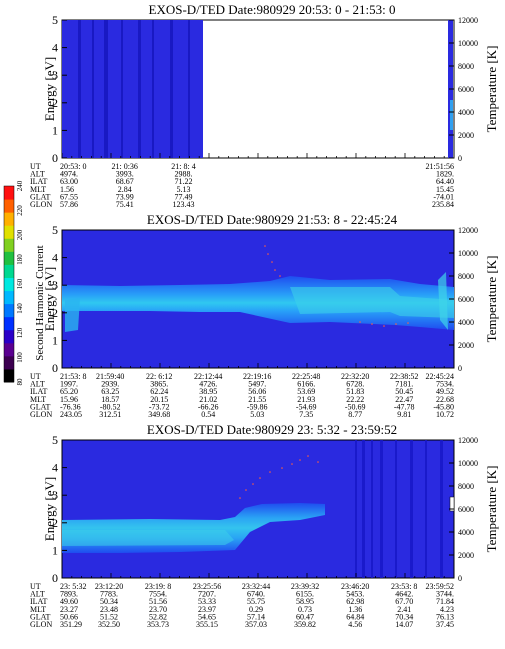 This screenshot has width=505, height=649. I want to click on panel-2-orbit-cell: 4726., so click(208, 384).